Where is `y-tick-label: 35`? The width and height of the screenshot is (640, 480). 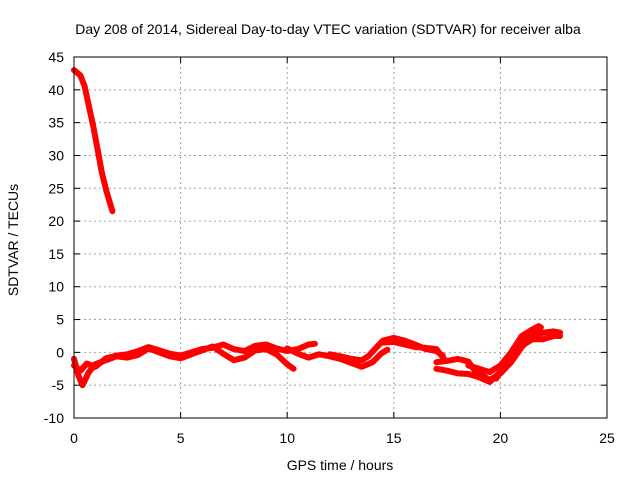
y-tick-label: 35 is located at coordinates (56, 123).